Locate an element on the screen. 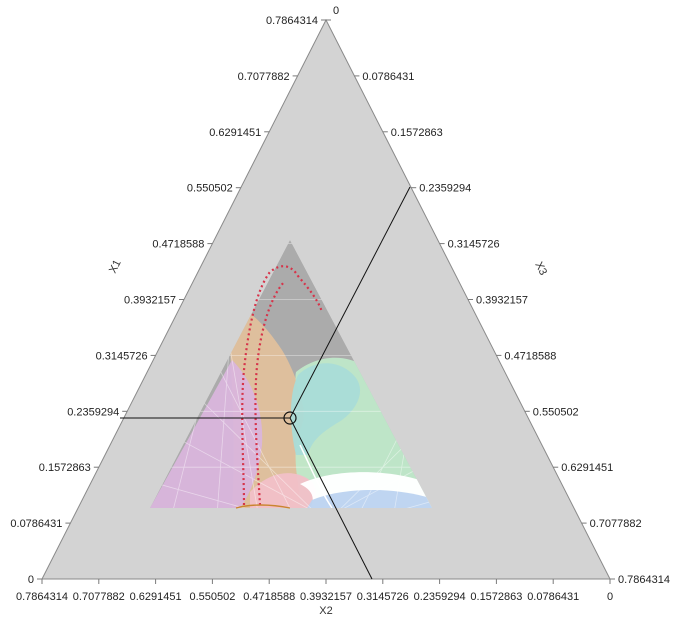 This screenshot has height=621, width=678. x1-tick-label: 0.3145726 is located at coordinates (122, 356).